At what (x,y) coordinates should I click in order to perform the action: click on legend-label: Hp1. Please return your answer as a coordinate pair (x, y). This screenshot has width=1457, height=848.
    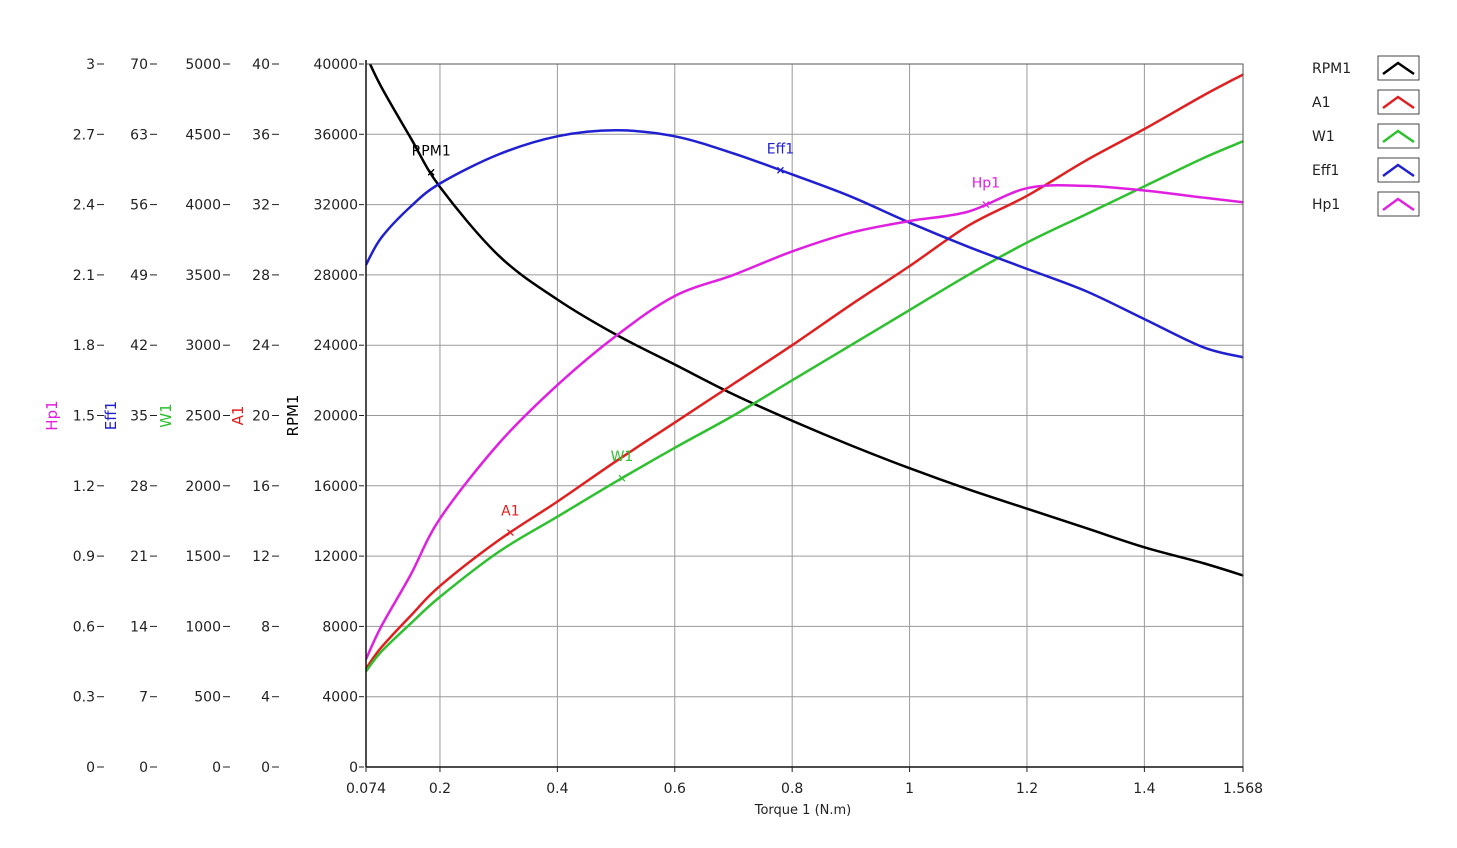
    Looking at the image, I should click on (1326, 205).